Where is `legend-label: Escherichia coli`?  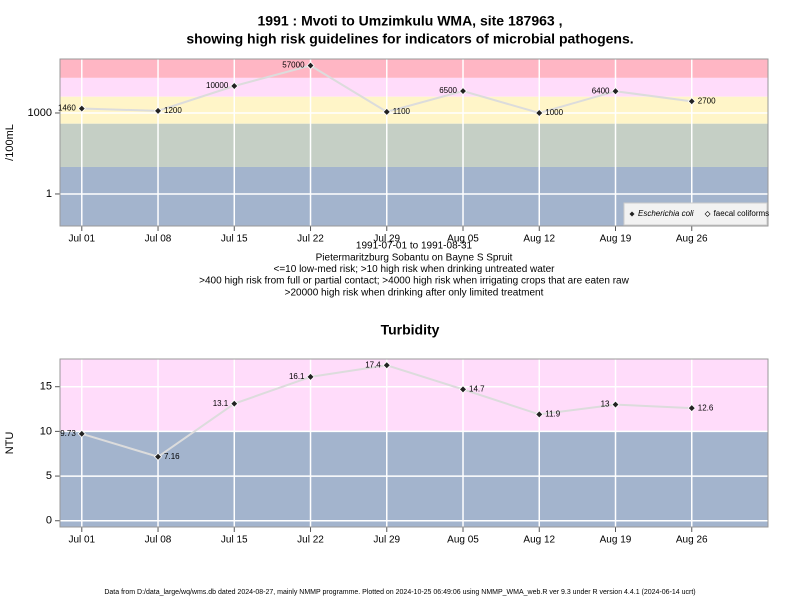 legend-label: Escherichia coli is located at coordinates (666, 213).